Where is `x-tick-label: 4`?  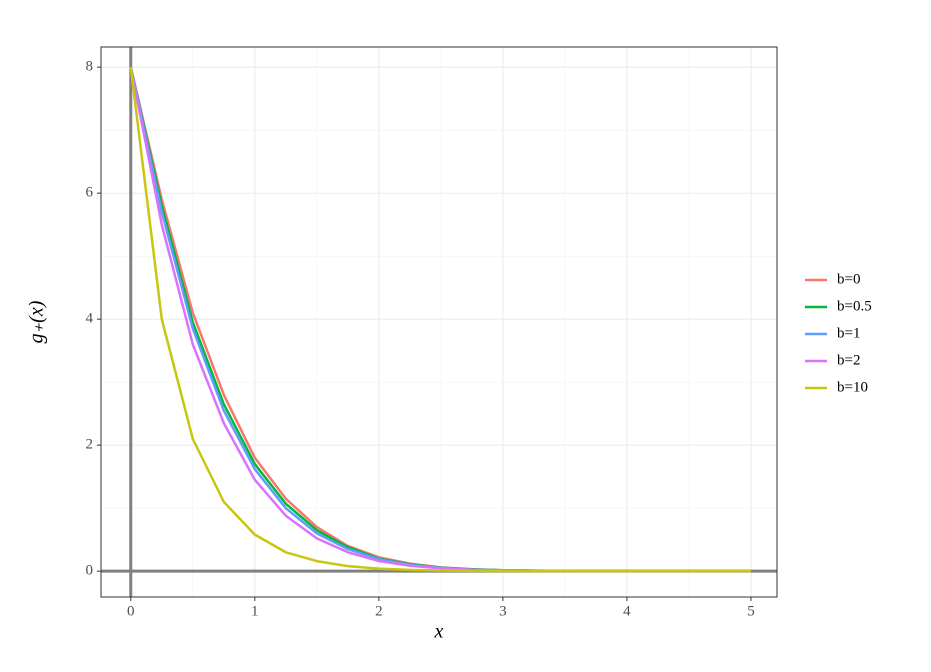
x-tick-label: 4 is located at coordinates (627, 611).